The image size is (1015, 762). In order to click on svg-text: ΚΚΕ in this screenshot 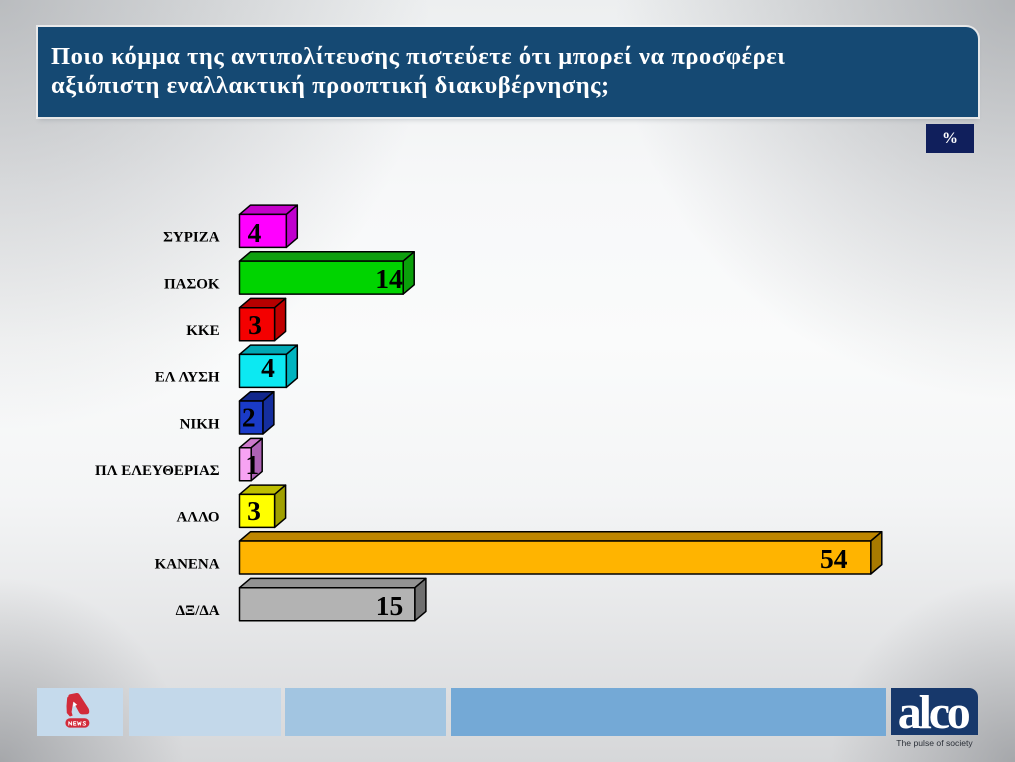, I will do `click(202, 331)`.